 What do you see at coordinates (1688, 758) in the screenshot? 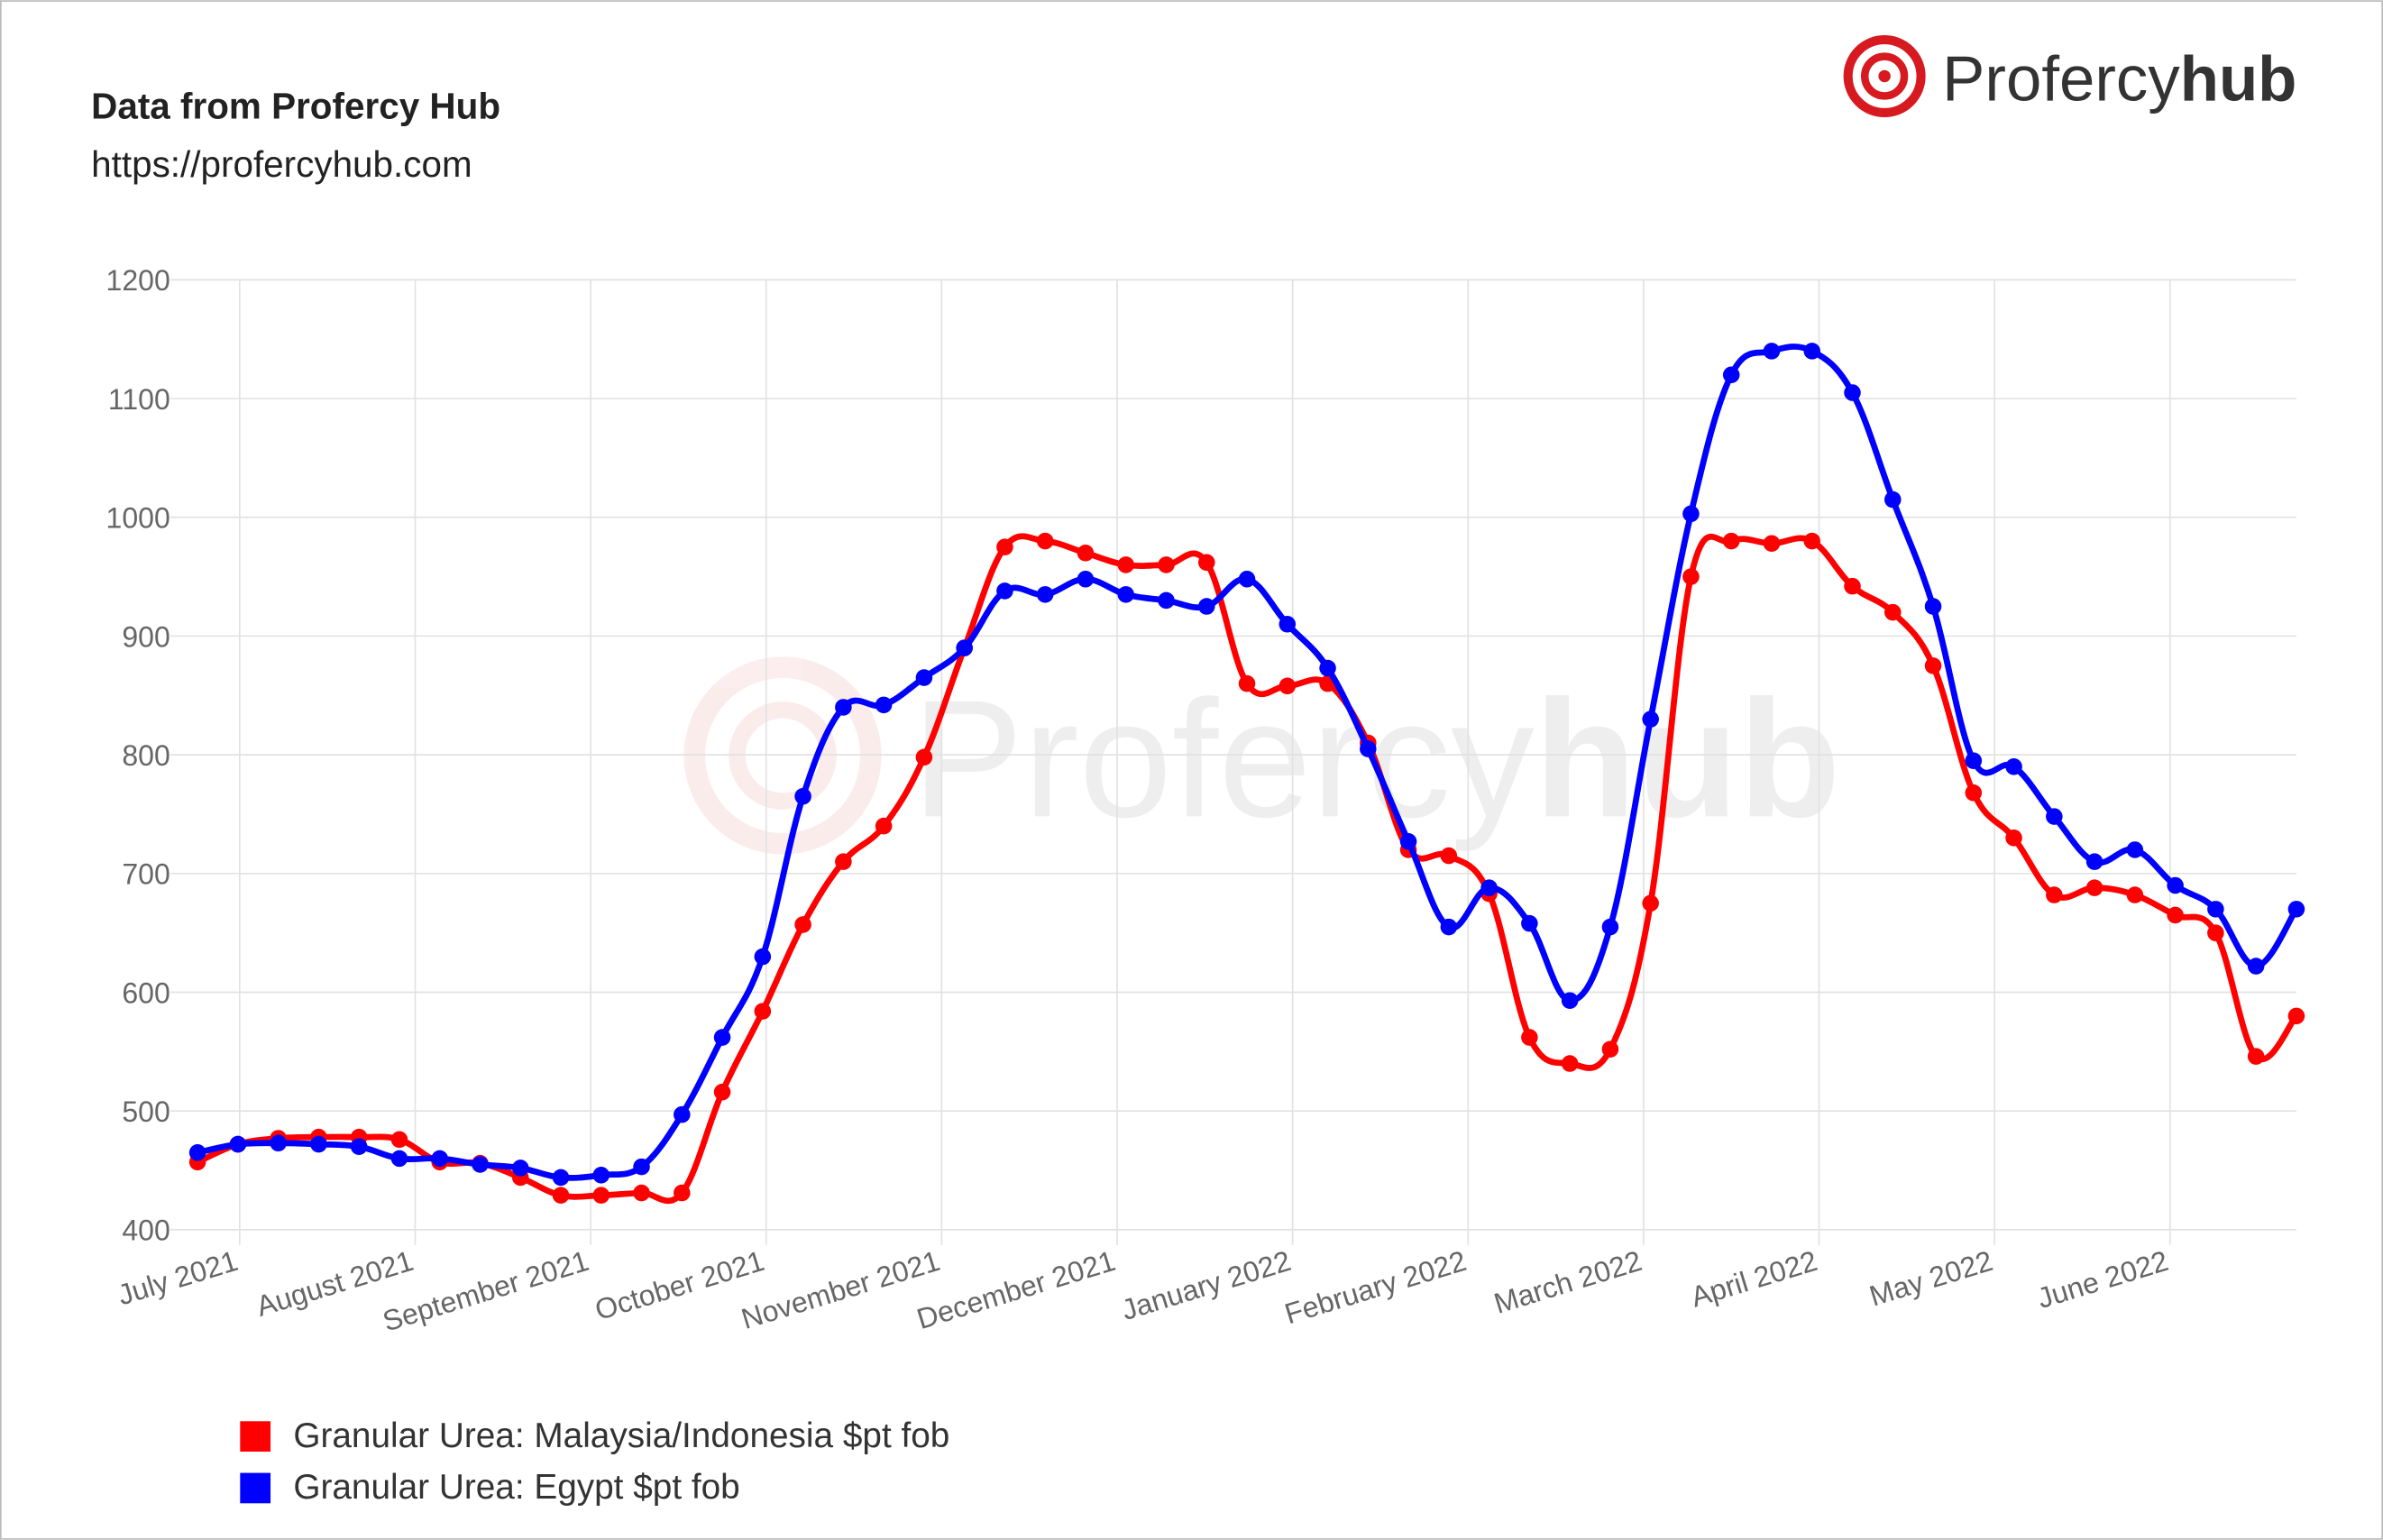
I see `watermark-suffix: hub` at bounding box center [1688, 758].